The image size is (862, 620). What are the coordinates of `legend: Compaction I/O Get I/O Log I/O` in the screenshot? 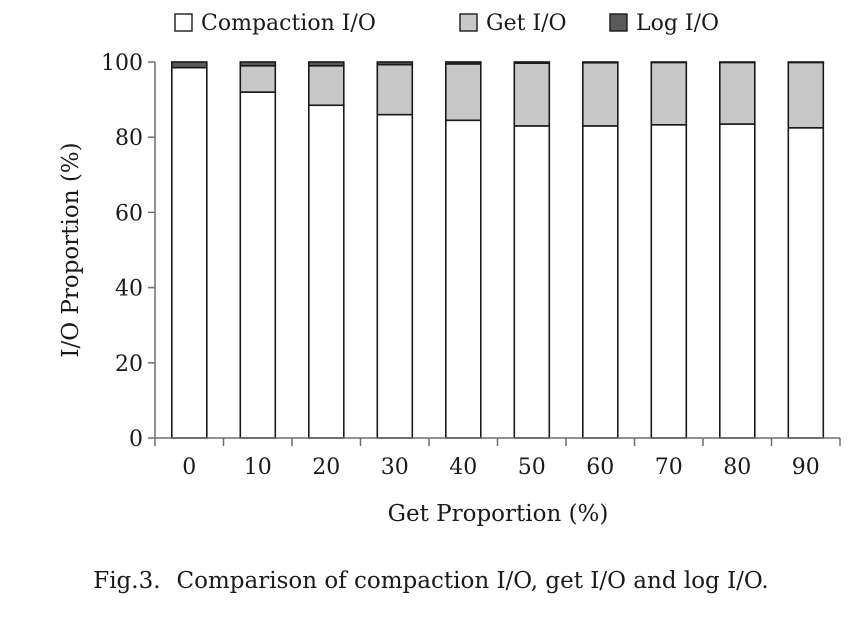 It's located at (446, 23).